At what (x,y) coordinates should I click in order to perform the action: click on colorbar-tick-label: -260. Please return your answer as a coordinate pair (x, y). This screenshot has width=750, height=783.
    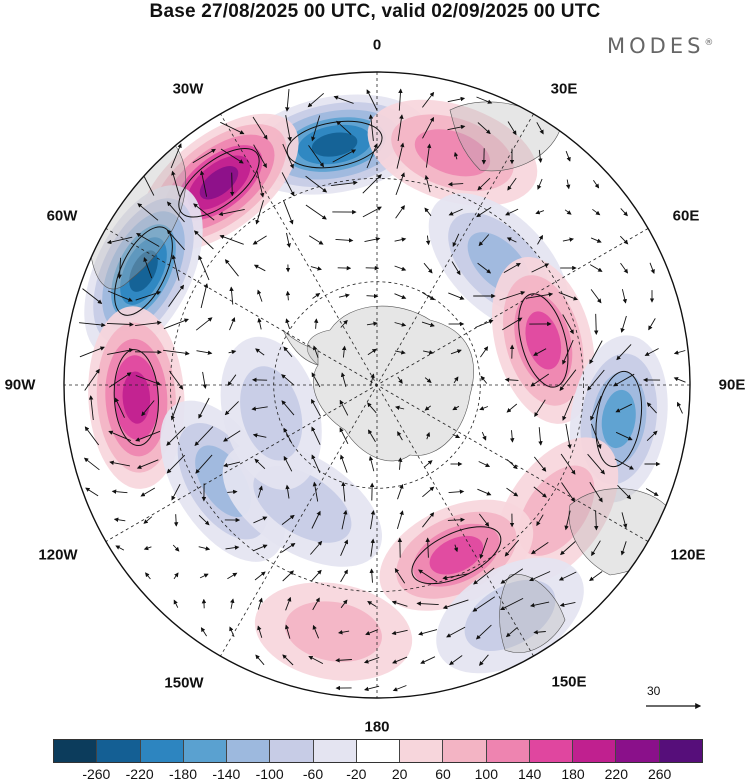
    Looking at the image, I should click on (96, 774).